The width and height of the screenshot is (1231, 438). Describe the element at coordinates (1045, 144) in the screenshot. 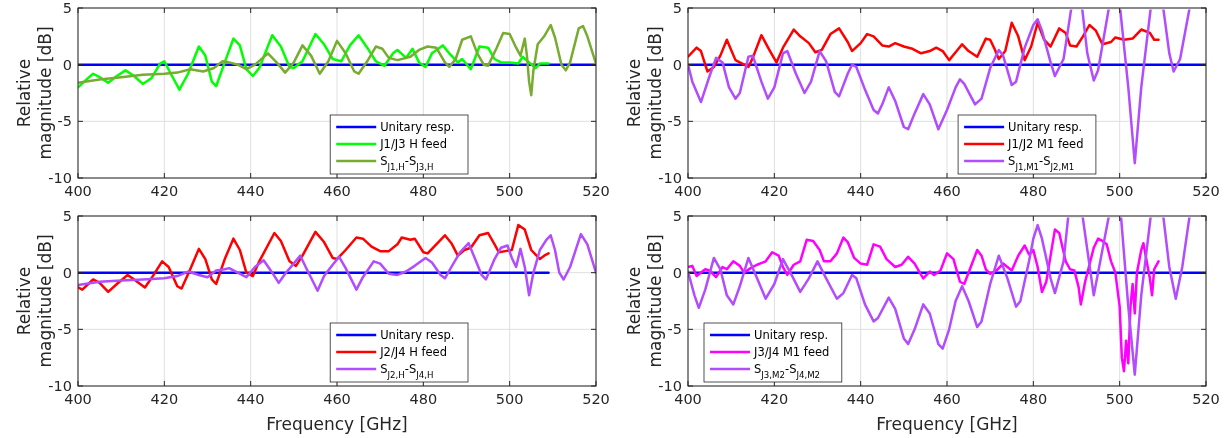

I see `legend-label: J1/J2 M1 feed` at that location.